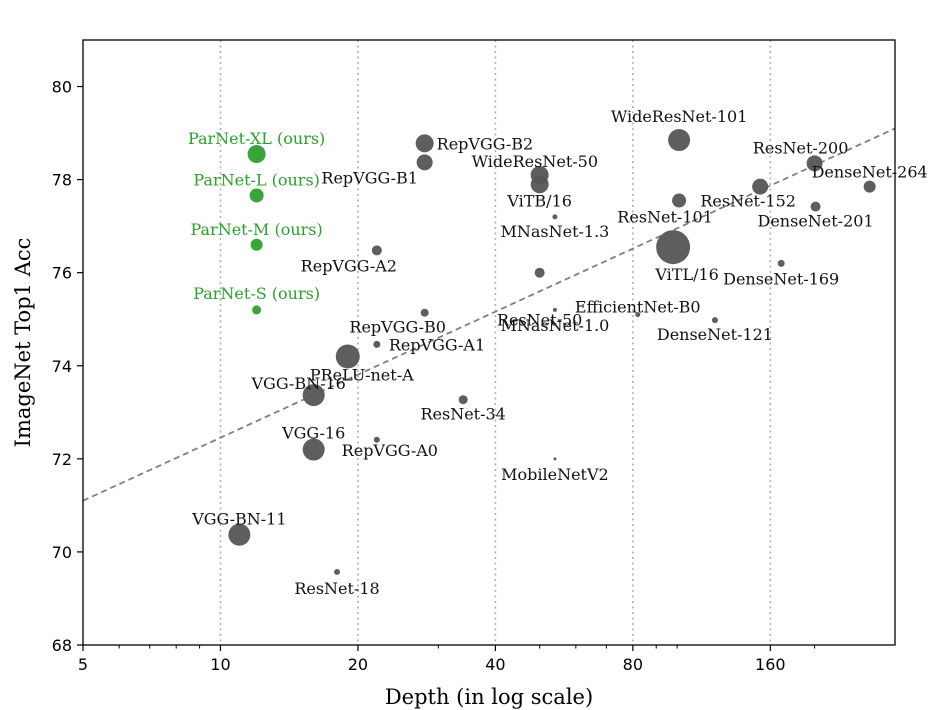 Image resolution: width=950 pixels, height=710 pixels. Describe the element at coordinates (781, 278) in the screenshot. I see `data-label: DenseNet-169` at that location.